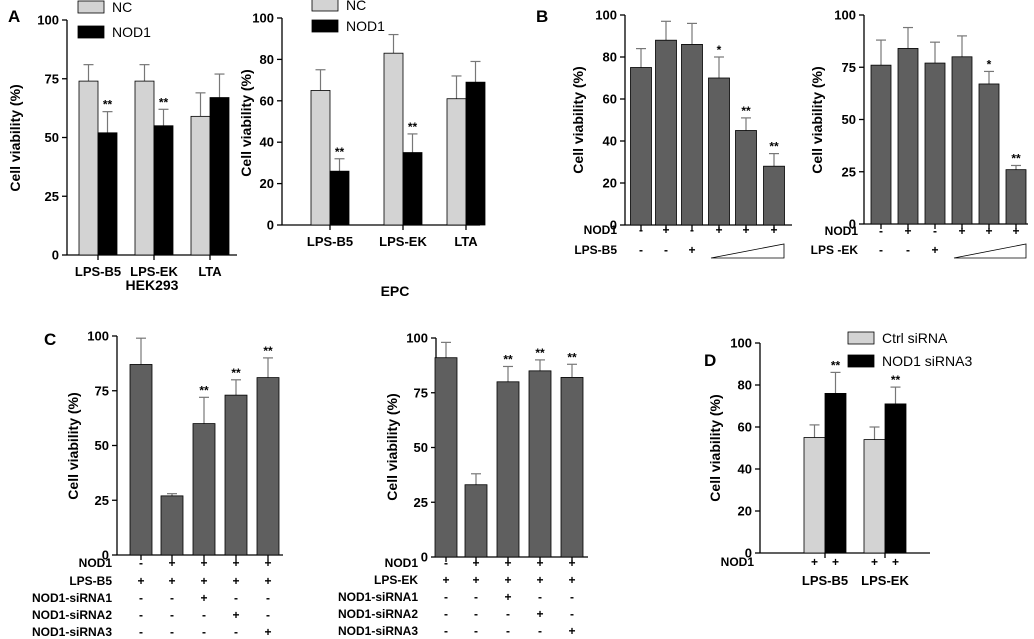 Image resolution: width=1034 pixels, height=639 pixels. What do you see at coordinates (356, 6) in the screenshot?
I see `a2-legend-label-0: NC` at bounding box center [356, 6].